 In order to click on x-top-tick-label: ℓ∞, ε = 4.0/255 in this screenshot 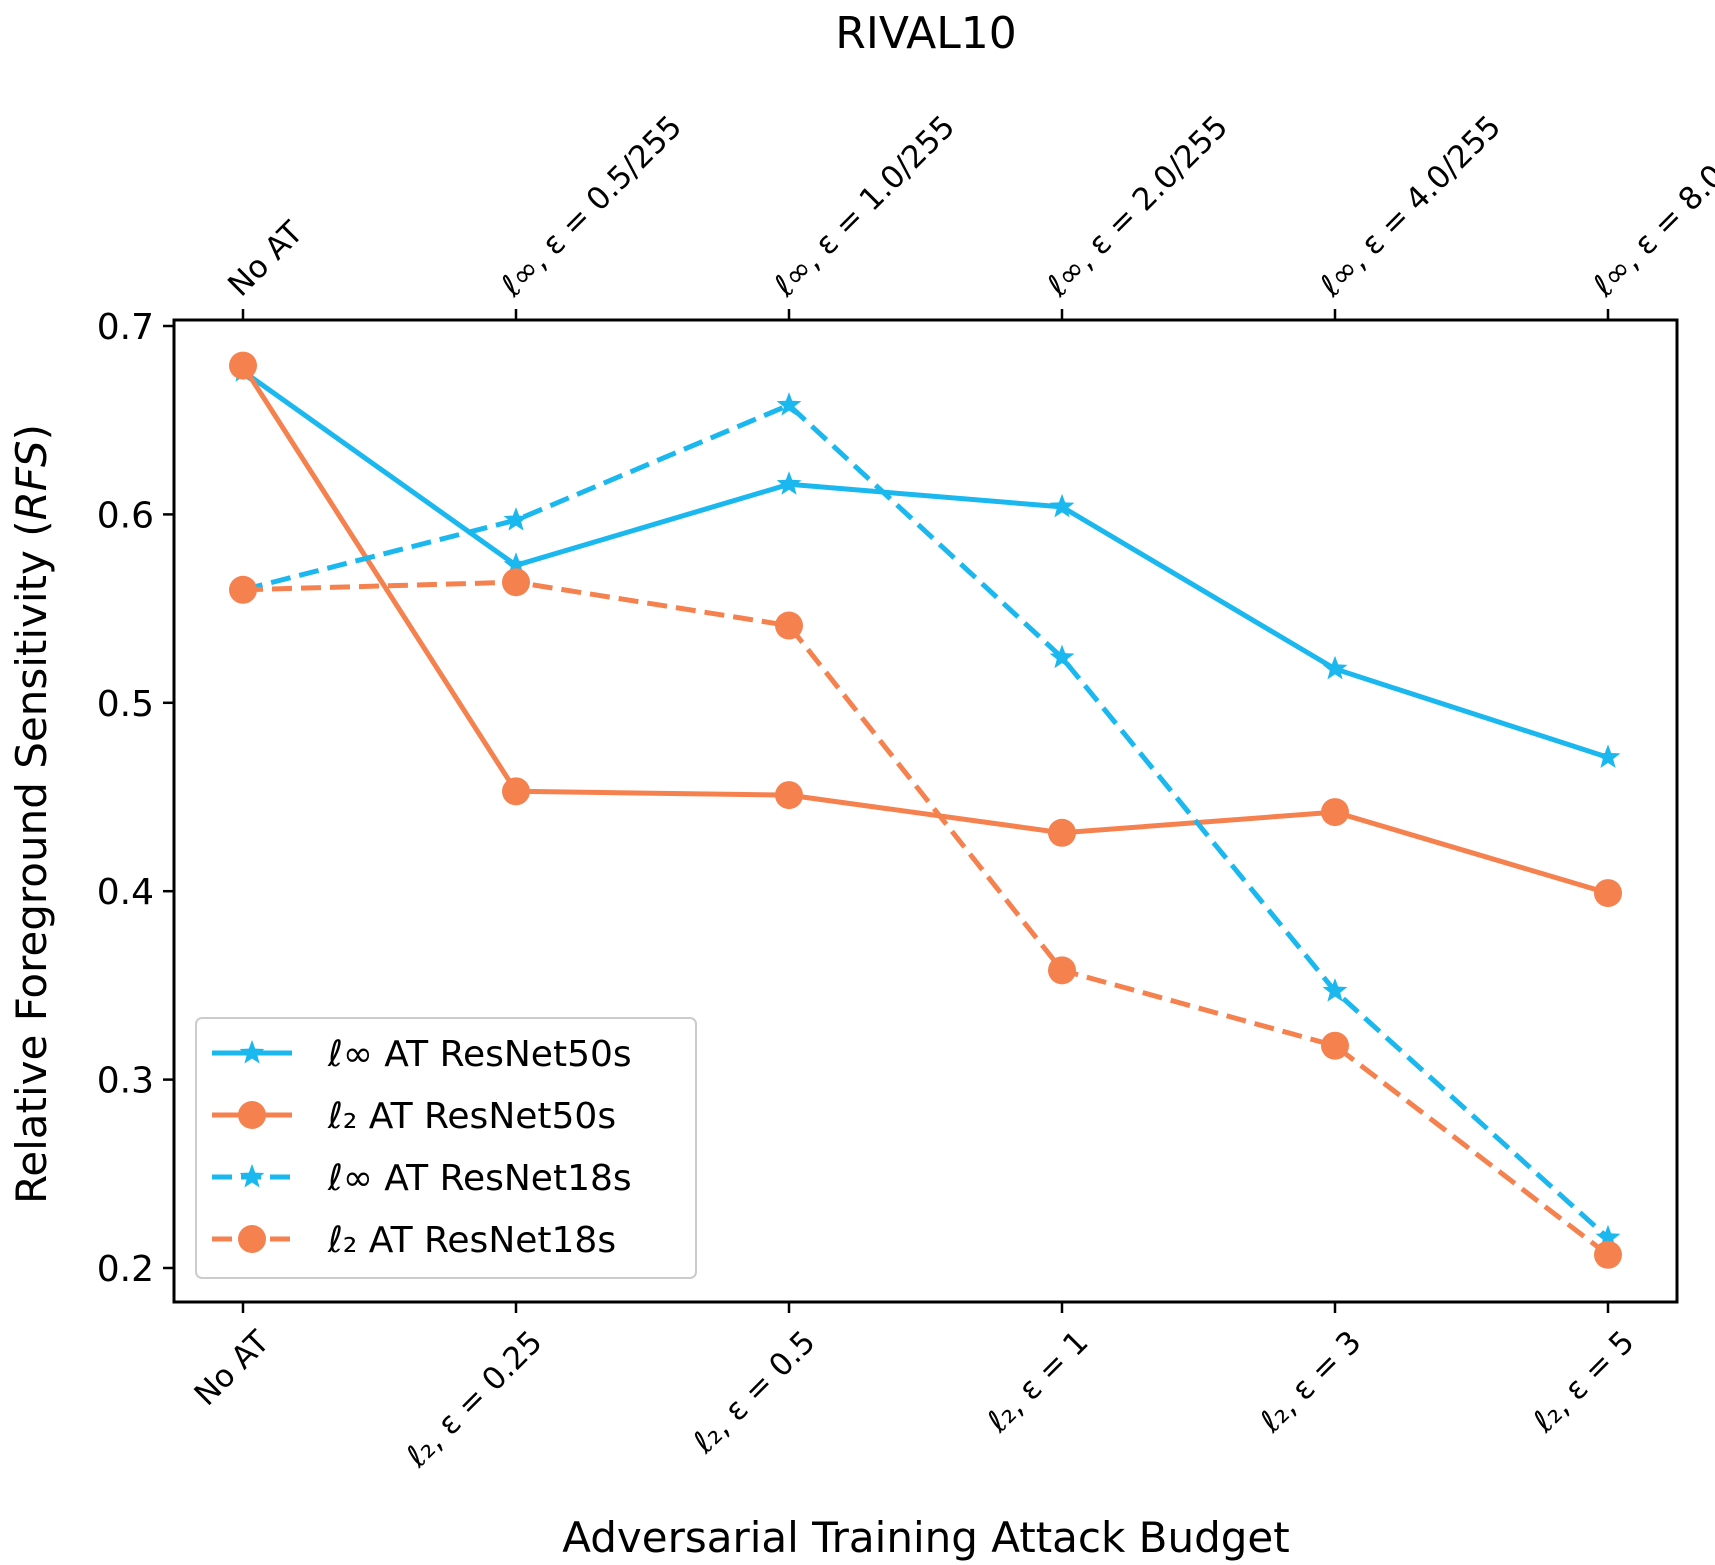, I will do `click(1410, 207)`.